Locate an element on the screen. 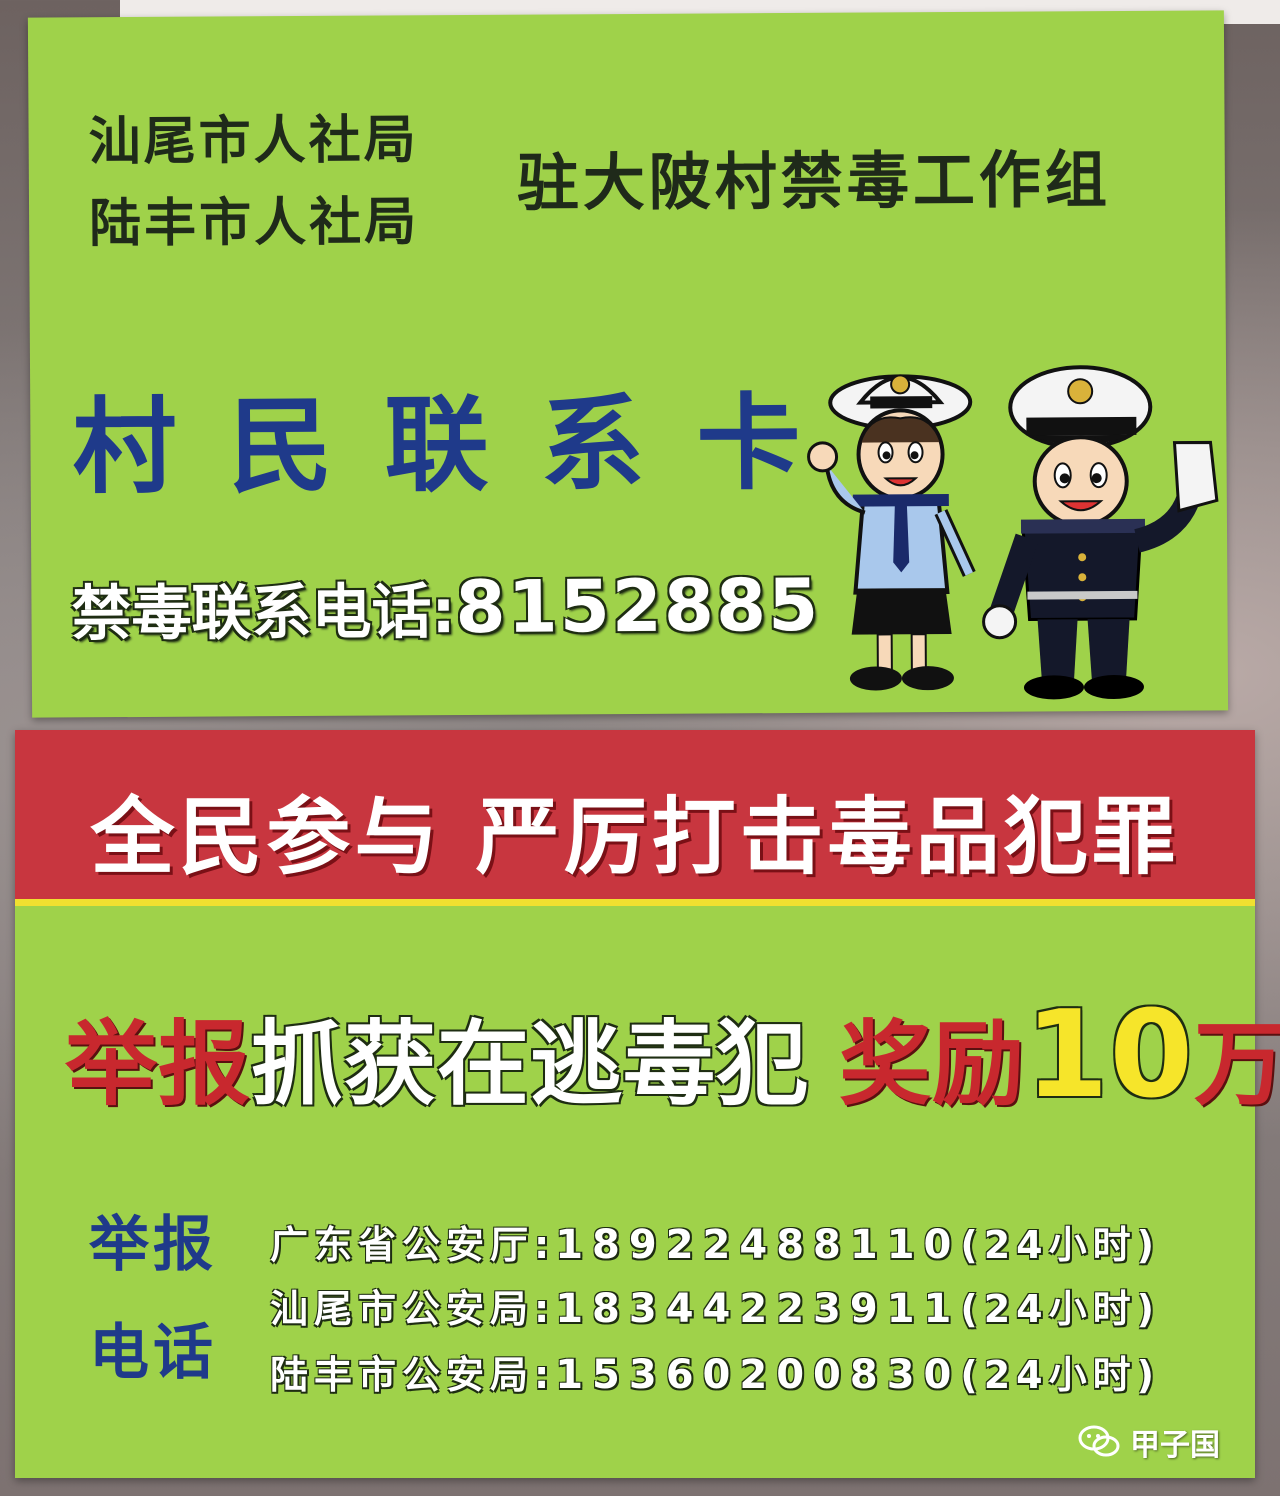 This screenshot has height=1496, width=1280. watermark-text: 甲子国 is located at coordinates (1175, 1445).